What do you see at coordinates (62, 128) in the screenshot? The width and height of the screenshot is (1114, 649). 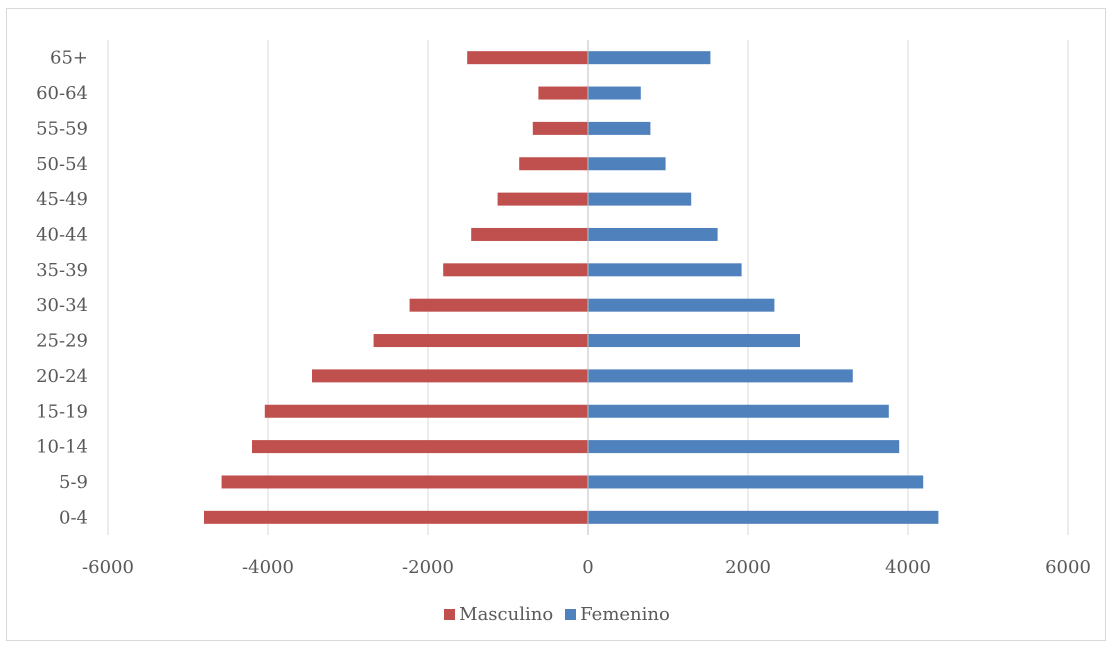 I see `y-tick-label: 55-59` at bounding box center [62, 128].